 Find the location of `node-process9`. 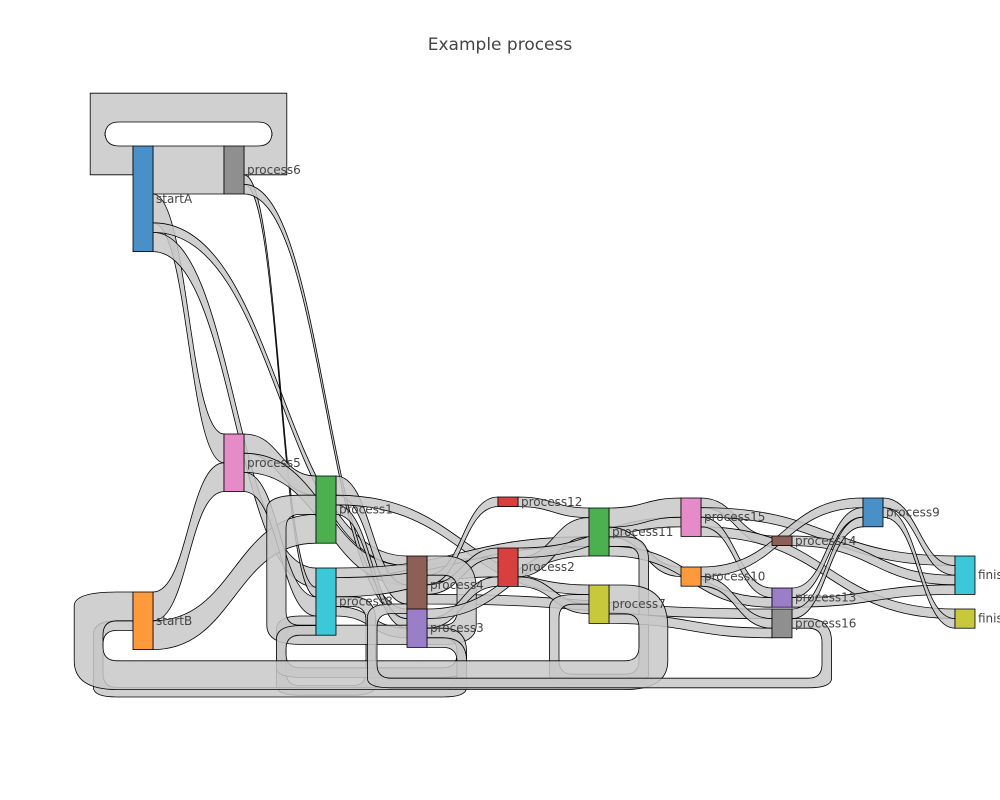

node-process9 is located at coordinates (873, 512).